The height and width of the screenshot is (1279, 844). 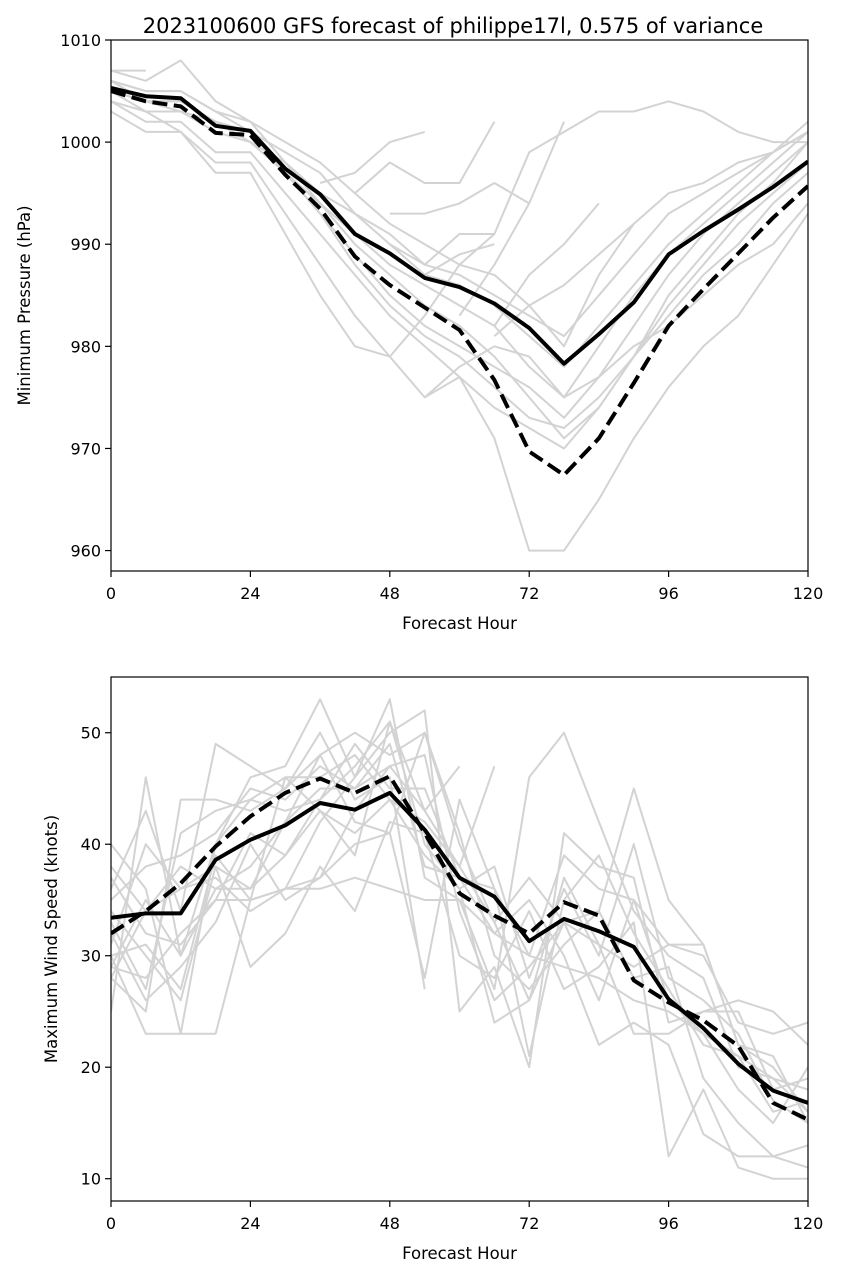 What do you see at coordinates (459, 1253) in the screenshot?
I see `wind-x-axis-label: Forecast Hour` at bounding box center [459, 1253].